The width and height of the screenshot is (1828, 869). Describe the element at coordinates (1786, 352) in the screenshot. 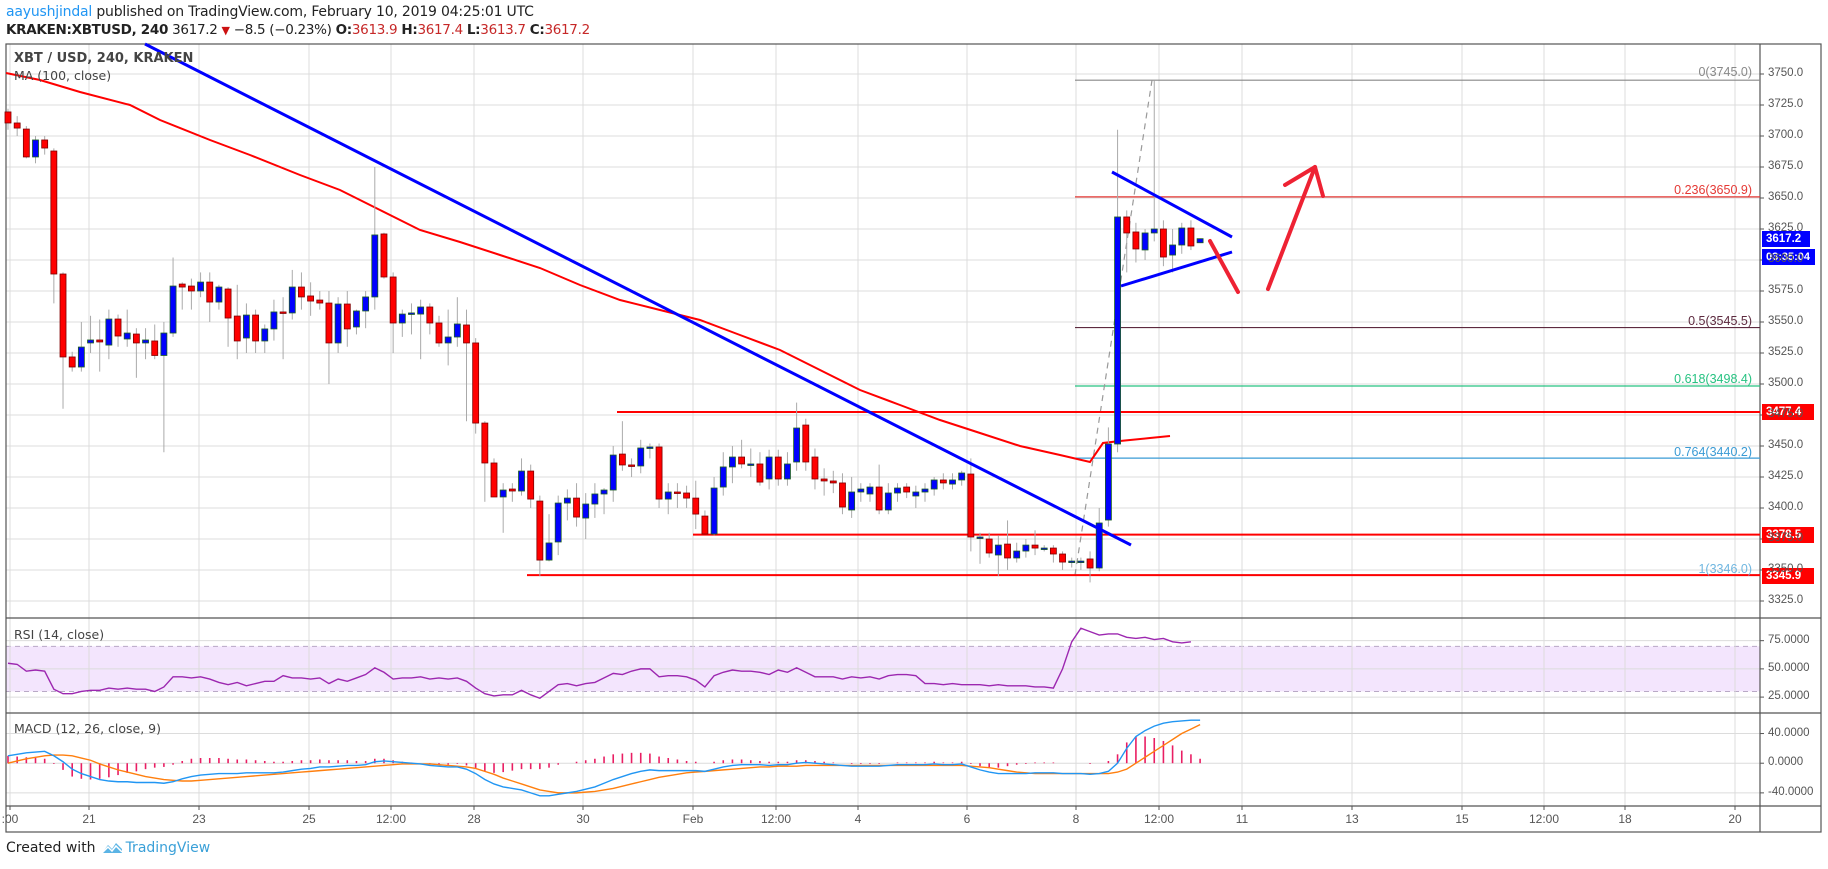

I see `axis-label: 3525.0` at that location.